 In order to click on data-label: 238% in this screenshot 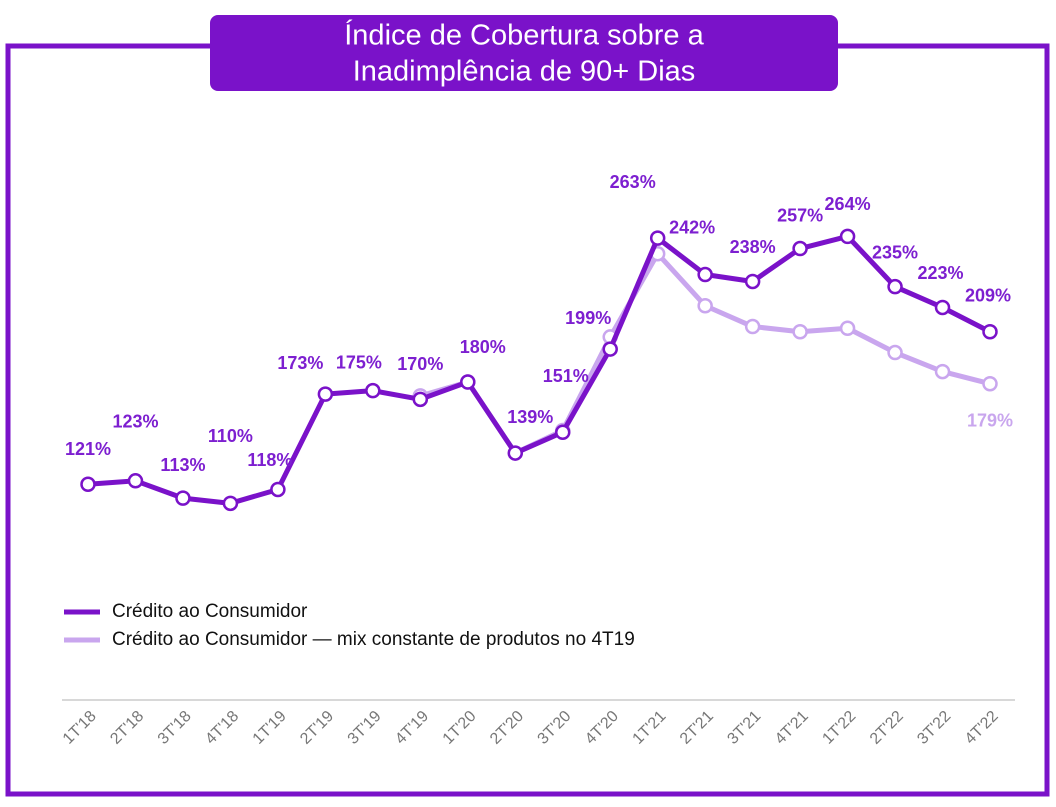, I will do `click(753, 247)`.